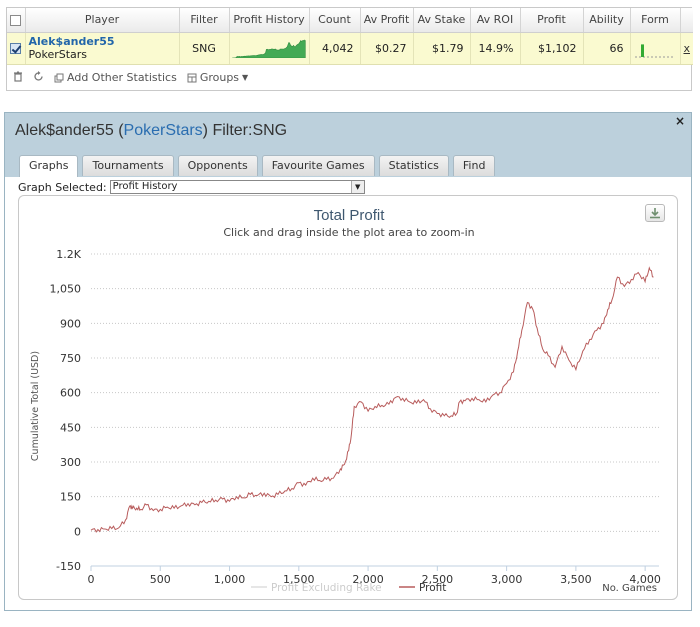 The width and height of the screenshot is (700, 627). I want to click on filter-cell: SNG, so click(204, 48).